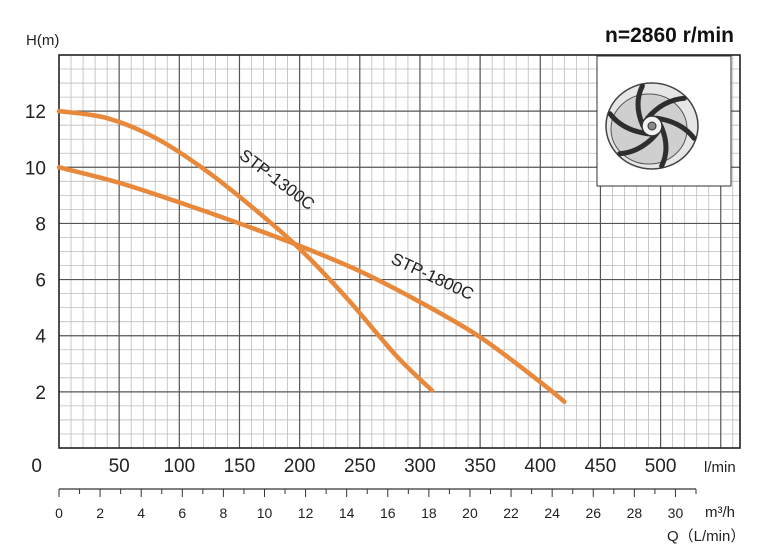  What do you see at coordinates (35, 168) in the screenshot?
I see `y-tick-label: 10` at bounding box center [35, 168].